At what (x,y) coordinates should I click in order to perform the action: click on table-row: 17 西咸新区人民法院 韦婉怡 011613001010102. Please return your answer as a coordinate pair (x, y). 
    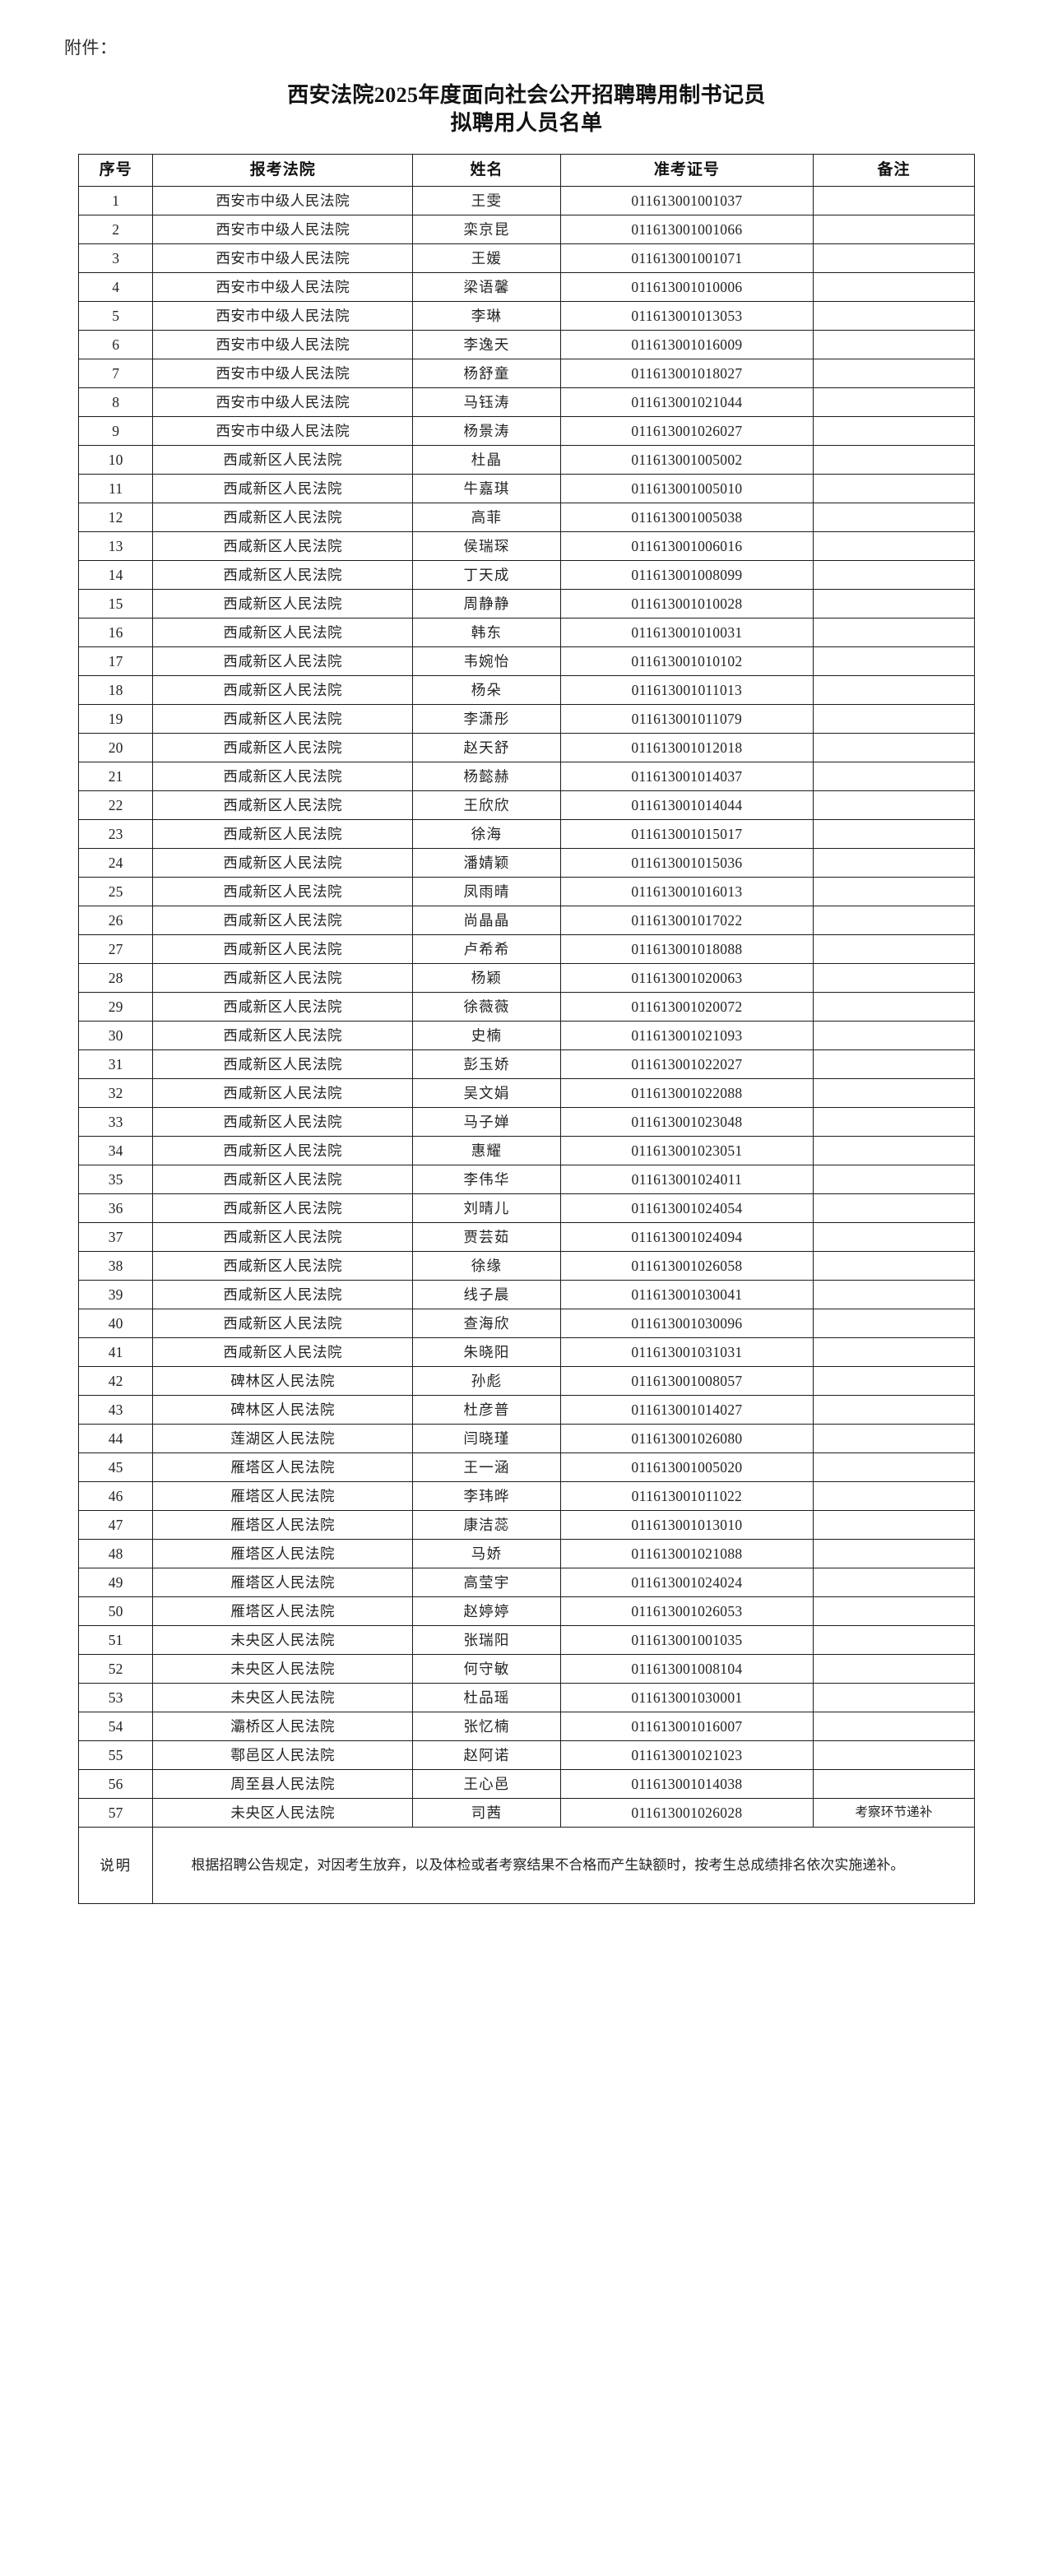
    Looking at the image, I should click on (526, 661).